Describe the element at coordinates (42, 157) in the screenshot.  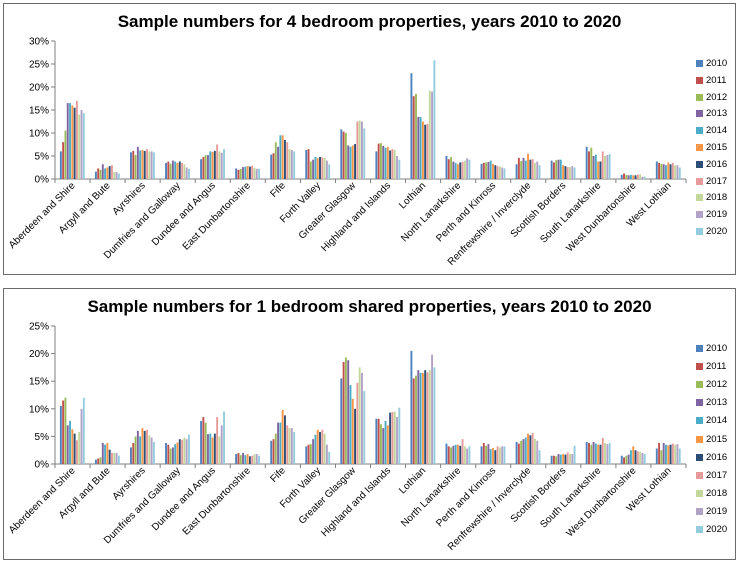
I see `y-tick-label: 5%` at that location.